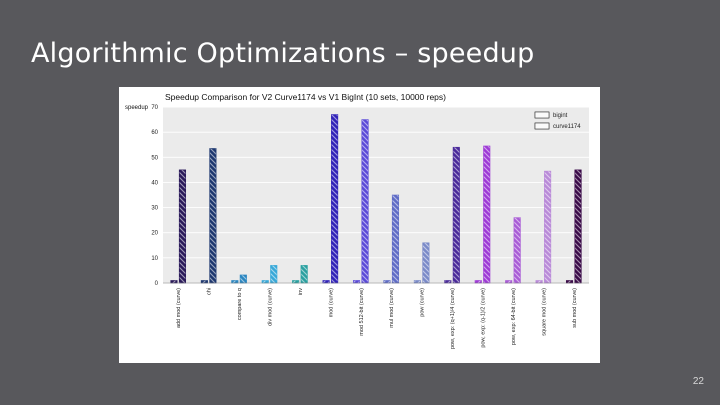 This screenshot has width=720, height=405. Describe the element at coordinates (283, 53) in the screenshot. I see `slide-title: Algorithmic Optimizations – speedup` at that location.